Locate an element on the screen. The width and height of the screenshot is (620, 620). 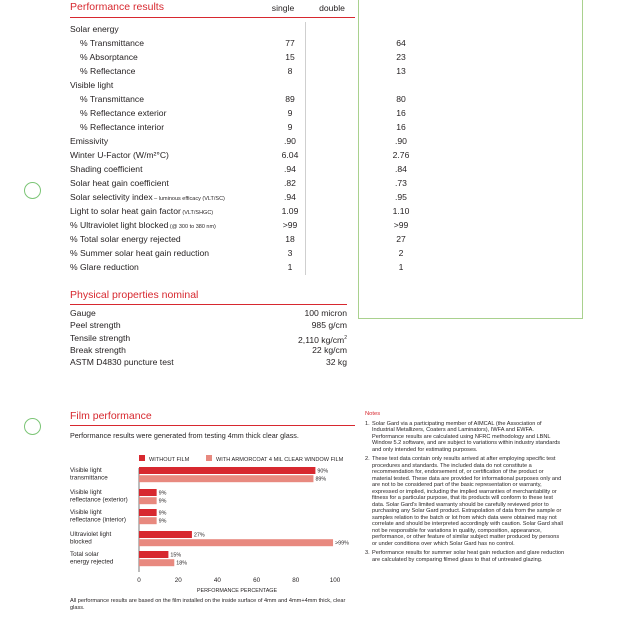
performance-row: Shading coefficient .94 .84 is located at coordinates (238, 169).